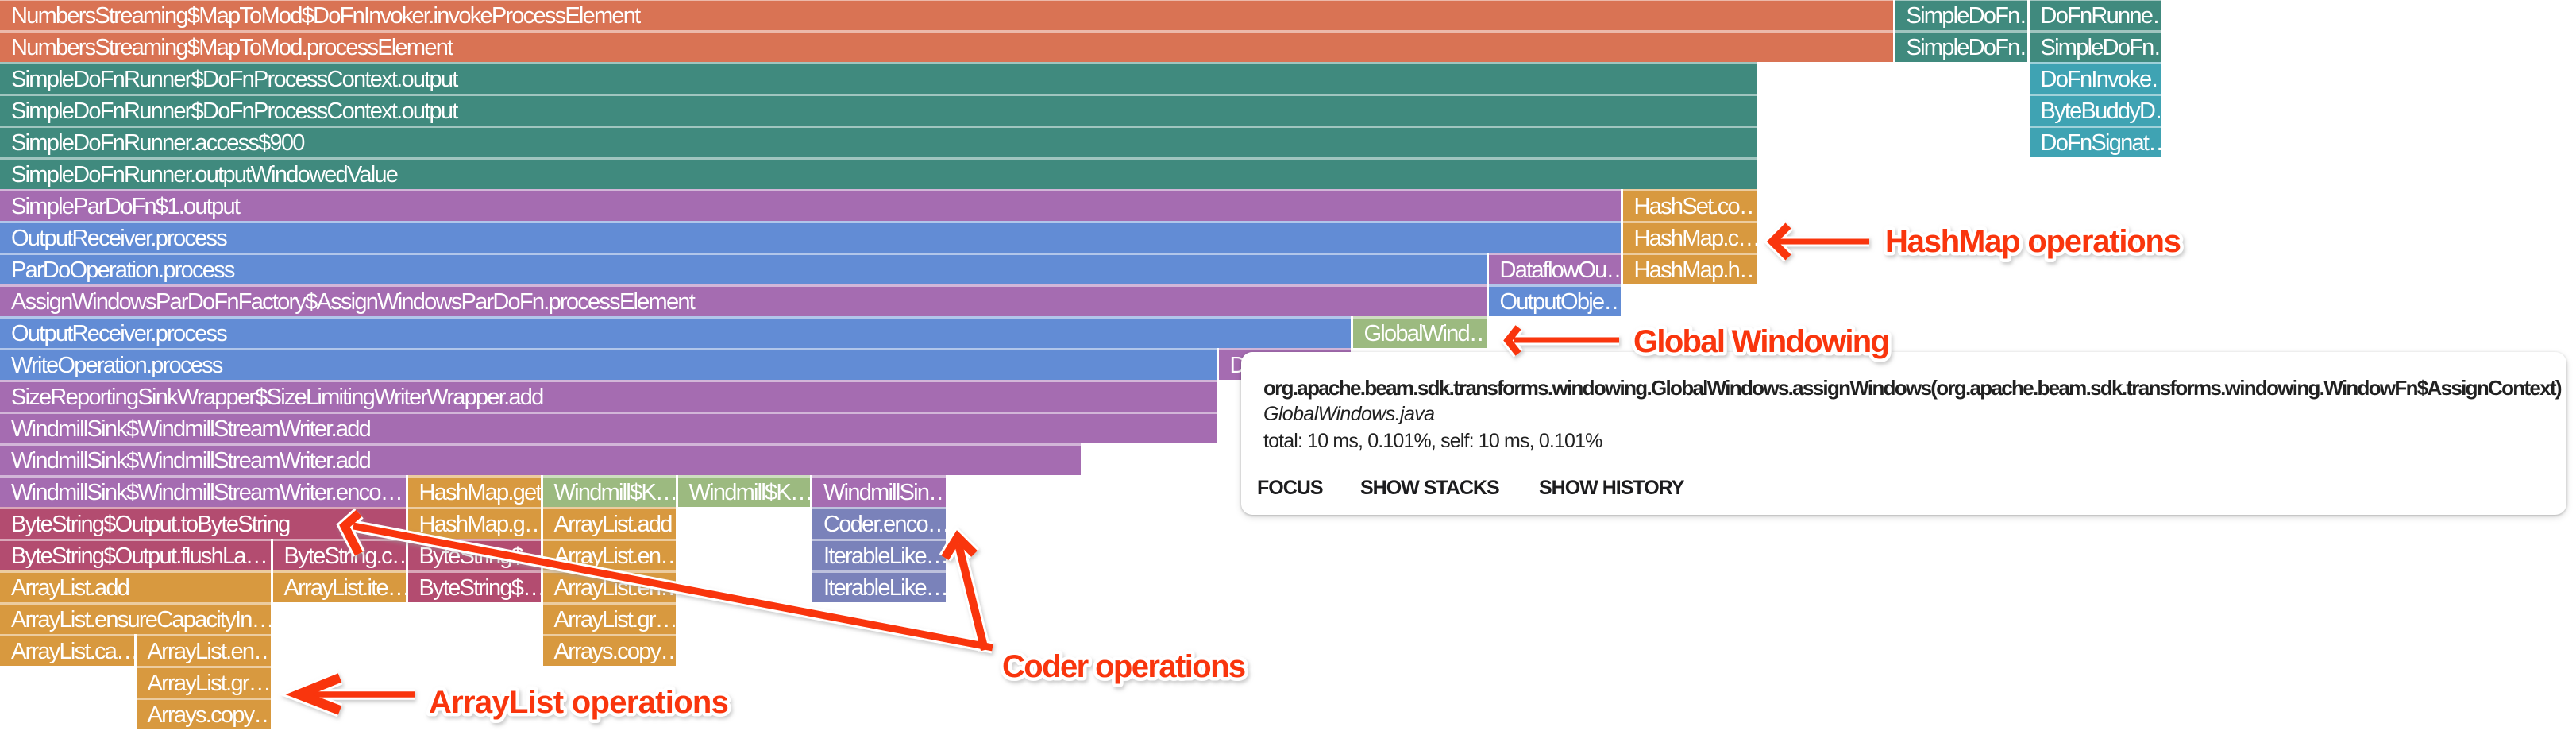  Describe the element at coordinates (1760, 342) in the screenshot. I see `svg-text: Global Windowing` at that location.